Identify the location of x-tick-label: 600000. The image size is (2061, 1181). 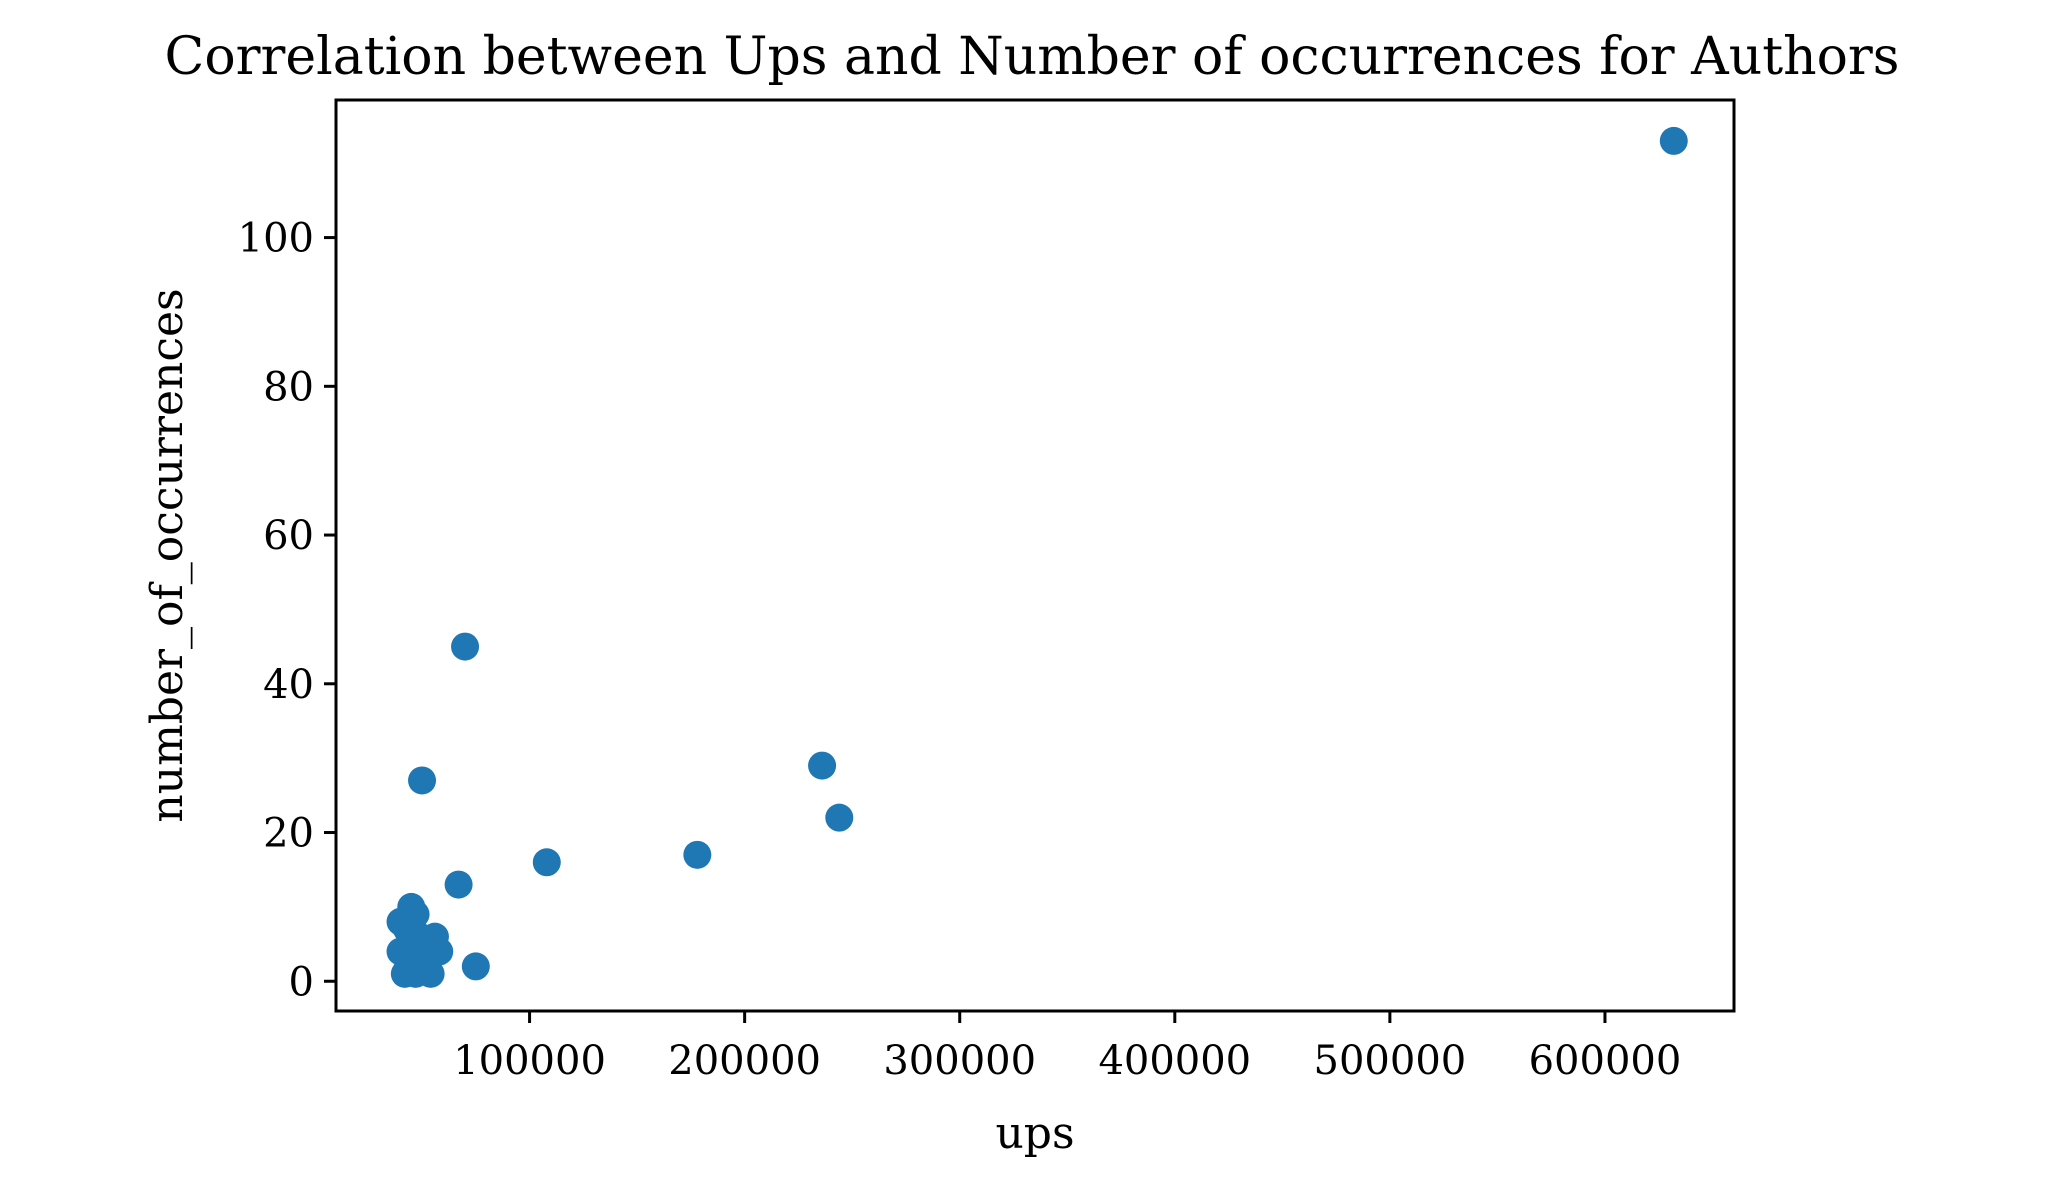
(1605, 1061).